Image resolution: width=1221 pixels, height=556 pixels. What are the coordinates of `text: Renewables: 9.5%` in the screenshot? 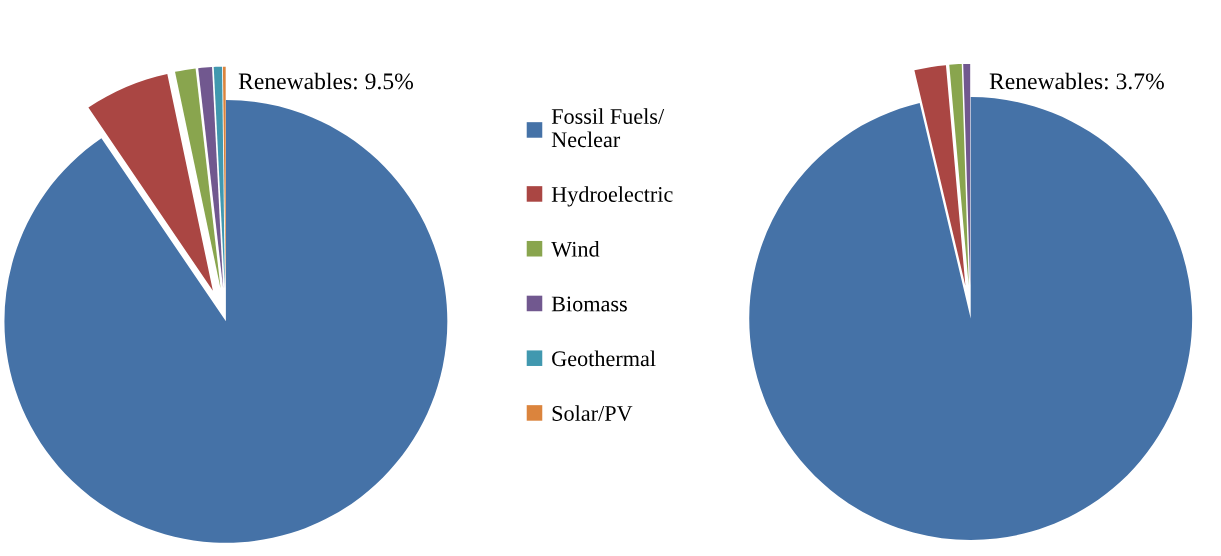 It's located at (326, 81).